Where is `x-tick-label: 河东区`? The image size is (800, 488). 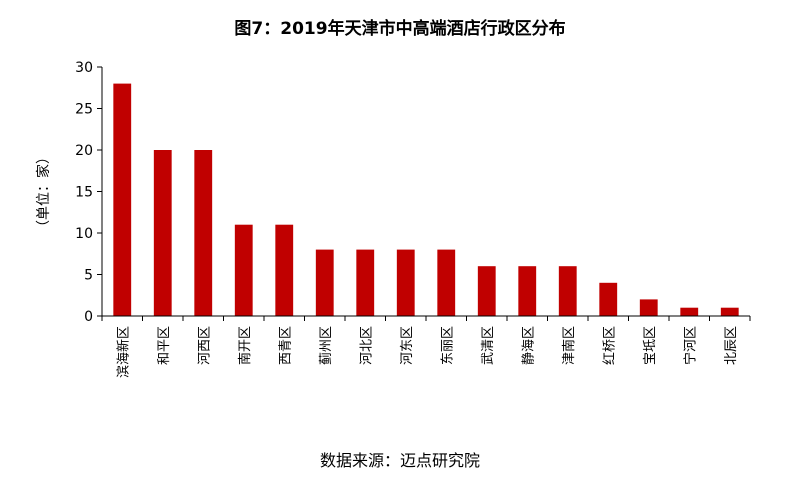
x-tick-label: 河东区 is located at coordinates (407, 345).